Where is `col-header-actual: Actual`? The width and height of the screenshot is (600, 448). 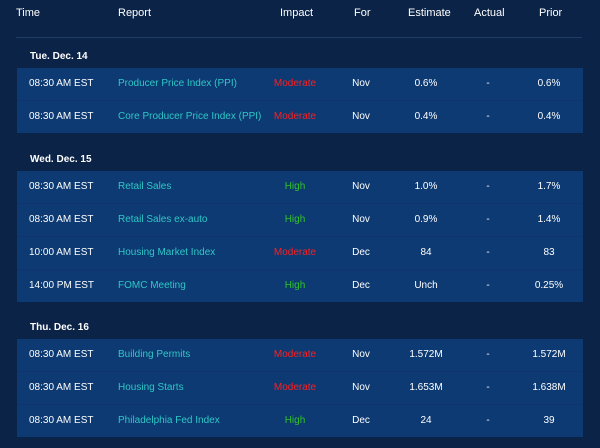
col-header-actual: Actual is located at coordinates (489, 13).